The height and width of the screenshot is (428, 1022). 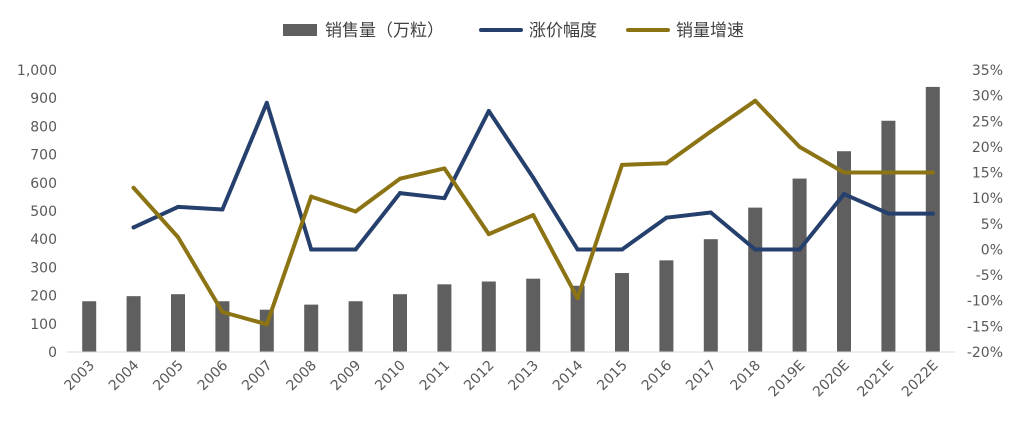 I want to click on x-tick-label: 2006, so click(x=213, y=375).